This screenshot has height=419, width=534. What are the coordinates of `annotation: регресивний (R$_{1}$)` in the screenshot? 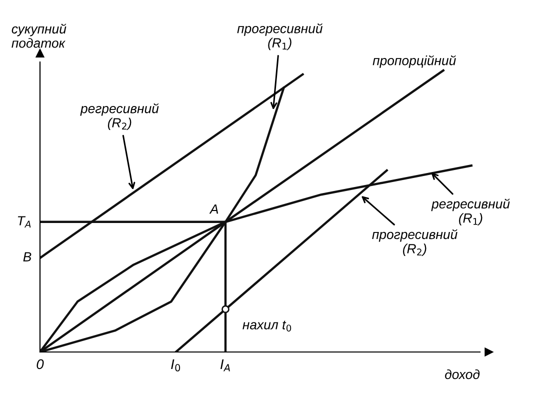 It's located at (470, 212).